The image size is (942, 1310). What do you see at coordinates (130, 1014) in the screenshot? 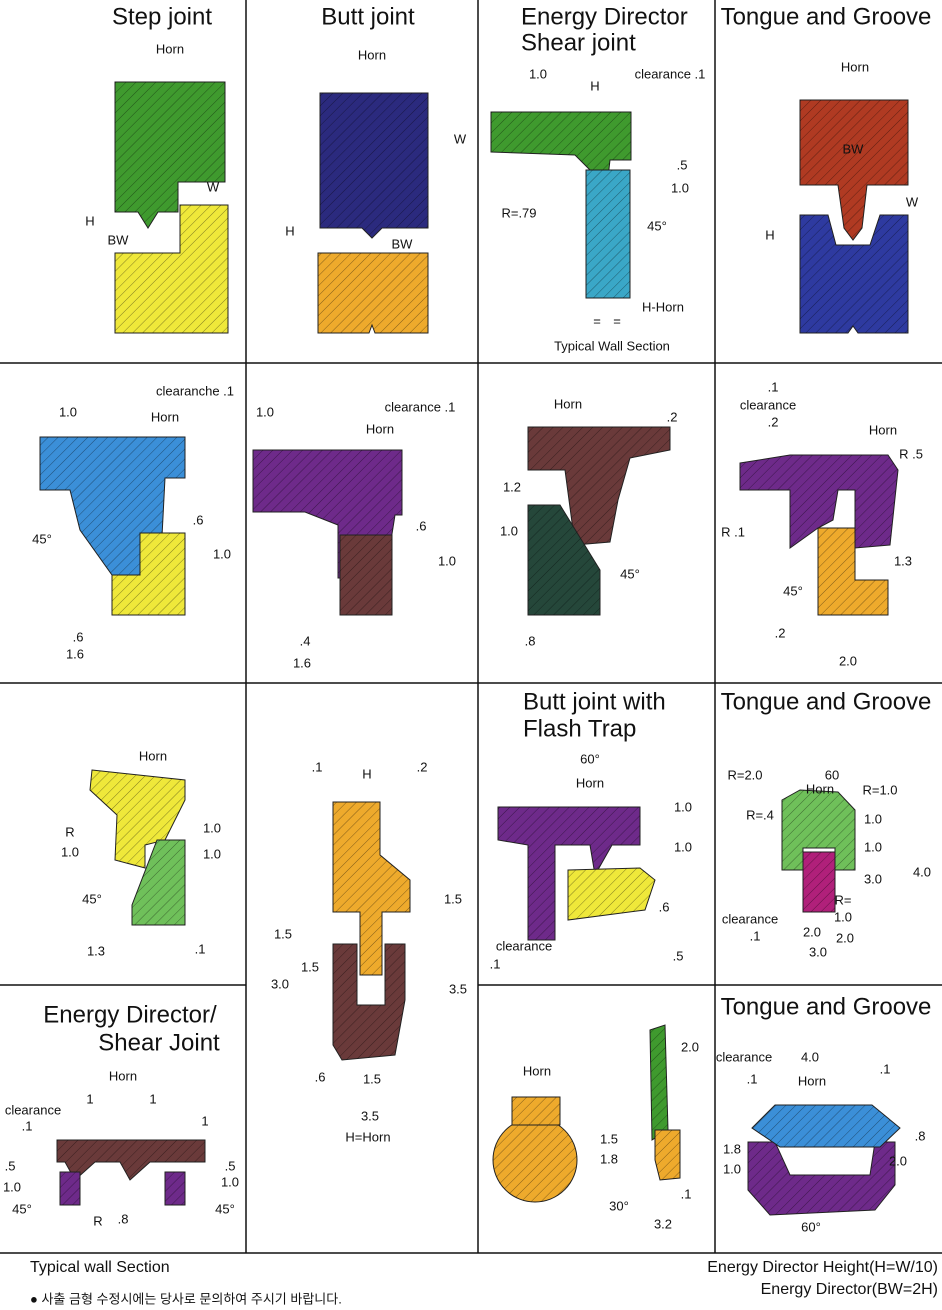
I see `cell-title: Energy Director/` at bounding box center [130, 1014].